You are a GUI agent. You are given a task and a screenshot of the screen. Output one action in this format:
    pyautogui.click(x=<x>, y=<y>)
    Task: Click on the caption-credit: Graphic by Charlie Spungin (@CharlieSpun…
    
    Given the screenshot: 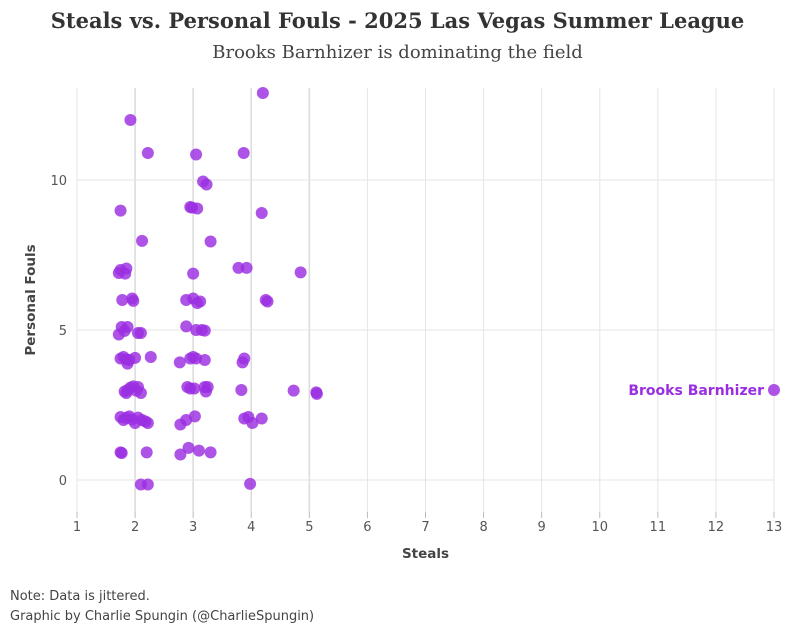 What is the action you would take?
    pyautogui.click(x=162, y=616)
    